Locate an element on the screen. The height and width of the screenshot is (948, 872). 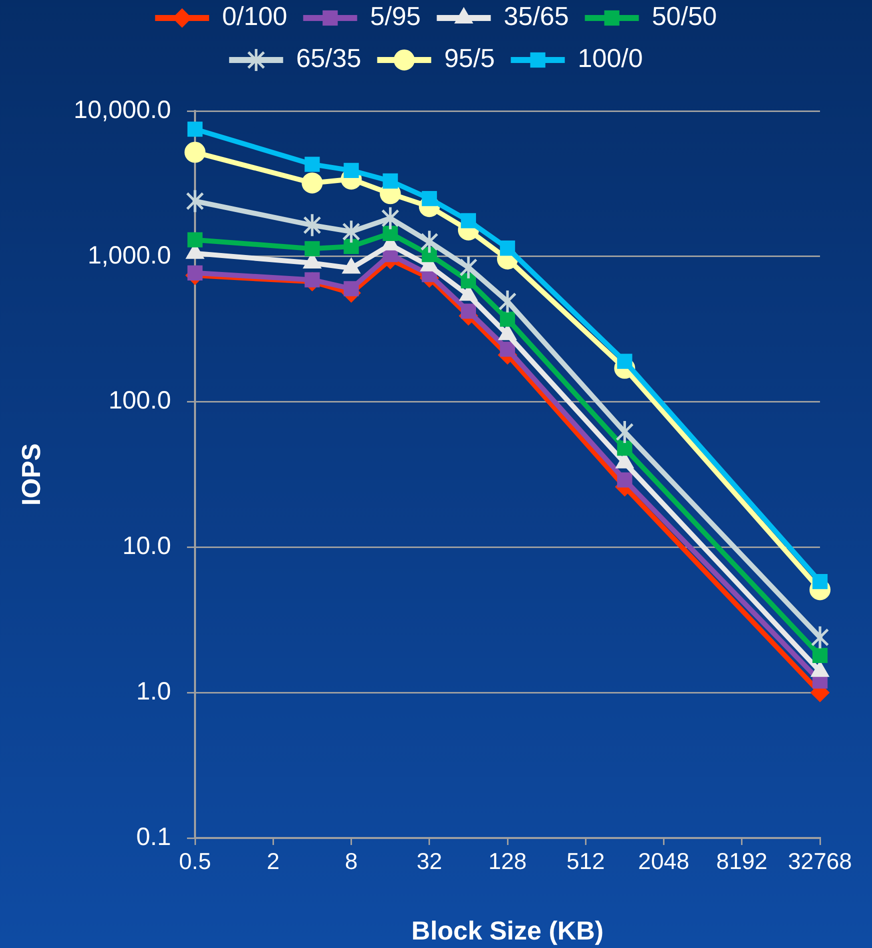
x-tick-label: 8192 is located at coordinates (742, 861).